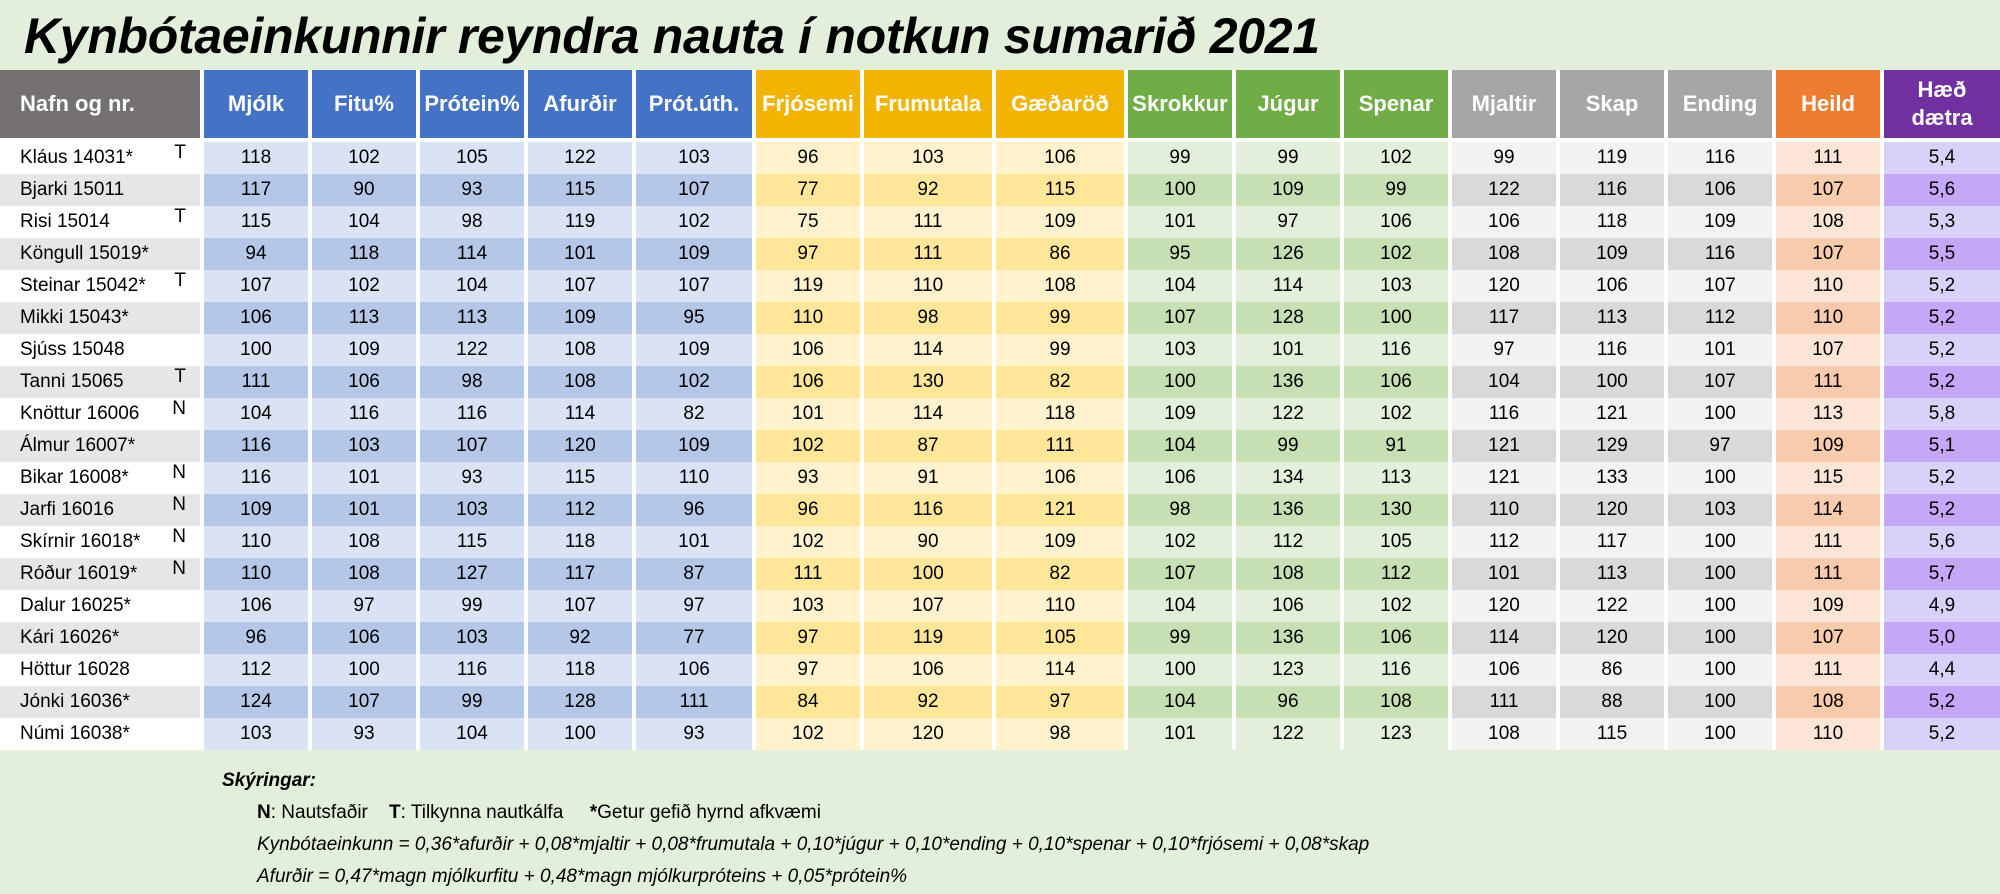 This screenshot has width=2000, height=894. What do you see at coordinates (74, 477) in the screenshot?
I see `bull-name: Bikar 16008*` at bounding box center [74, 477].